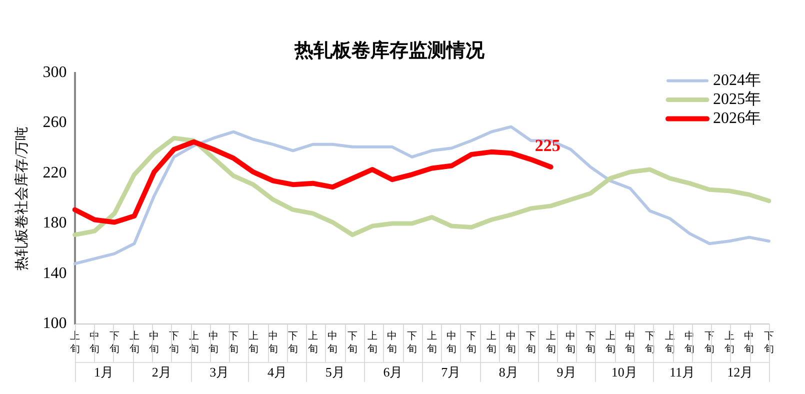 This screenshot has height=394, width=805. I want to click on y-tick-label: 100, so click(54, 323).